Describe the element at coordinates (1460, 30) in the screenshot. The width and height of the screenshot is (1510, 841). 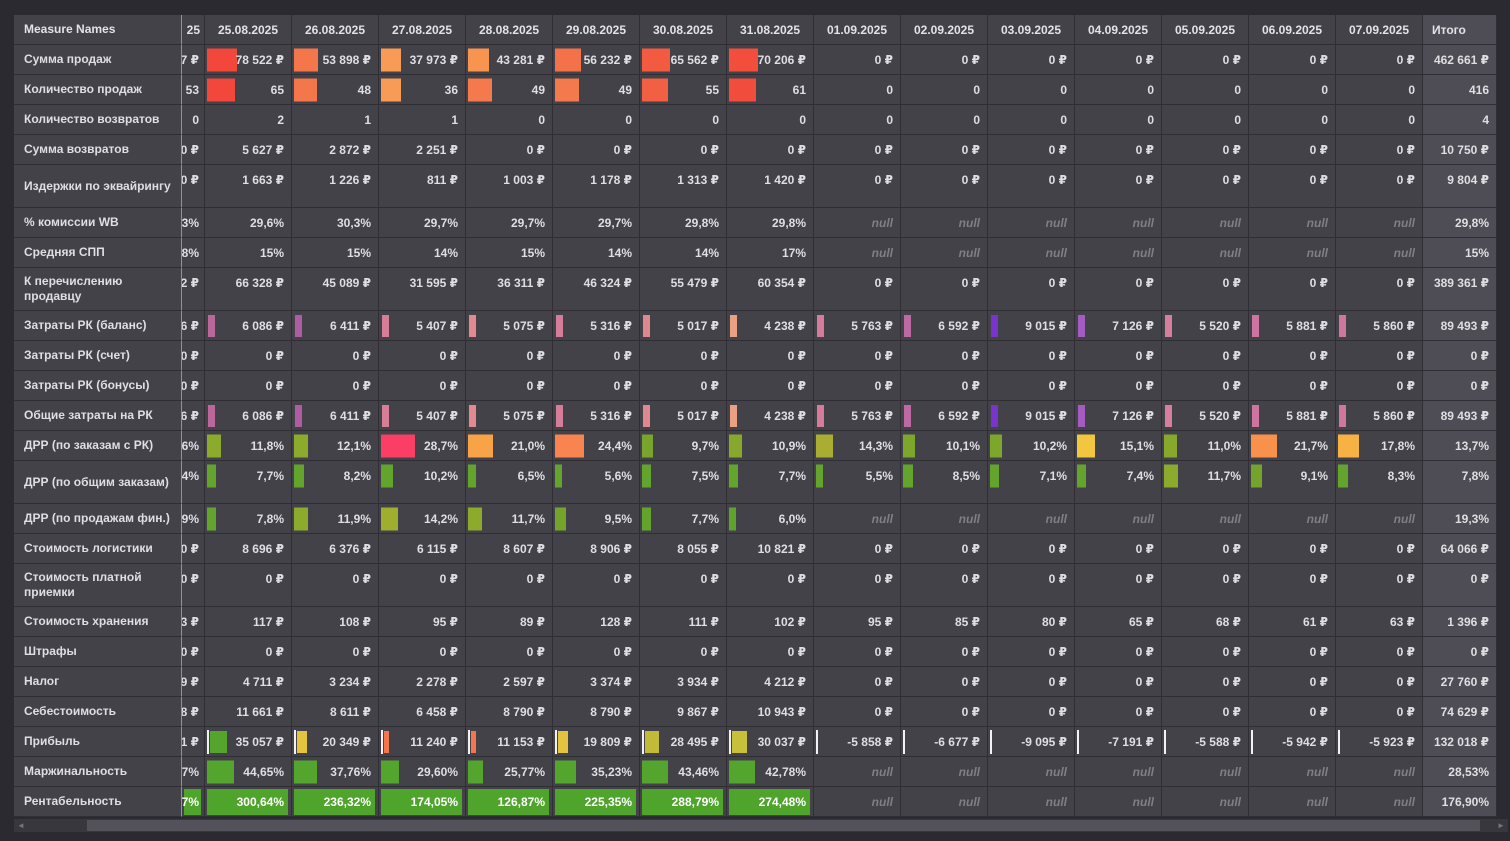
I see `total-column-header: Итого` at that location.